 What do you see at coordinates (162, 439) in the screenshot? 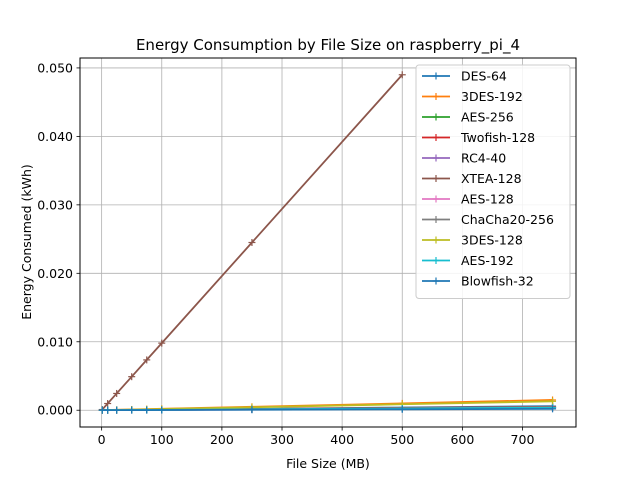
I see `x-tick-label: 100` at bounding box center [162, 439].